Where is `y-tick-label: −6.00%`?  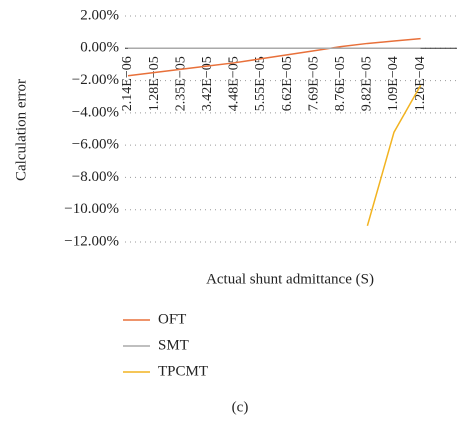 y-tick-label: −6.00% is located at coordinates (95, 145).